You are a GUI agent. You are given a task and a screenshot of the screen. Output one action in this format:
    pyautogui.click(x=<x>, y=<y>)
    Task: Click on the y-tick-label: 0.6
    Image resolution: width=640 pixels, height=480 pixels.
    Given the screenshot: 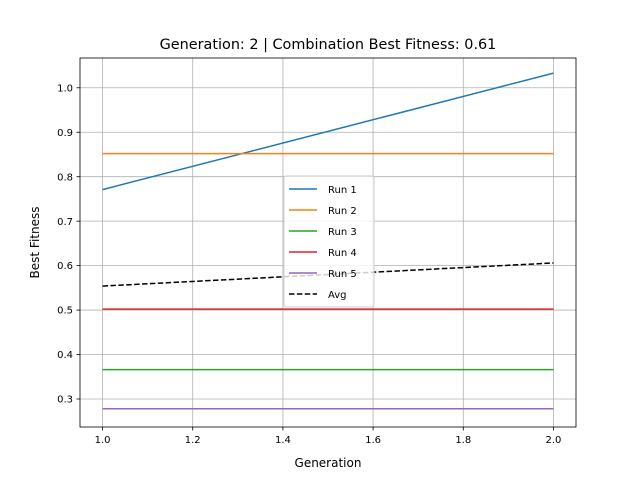 What is the action you would take?
    pyautogui.click(x=65, y=266)
    